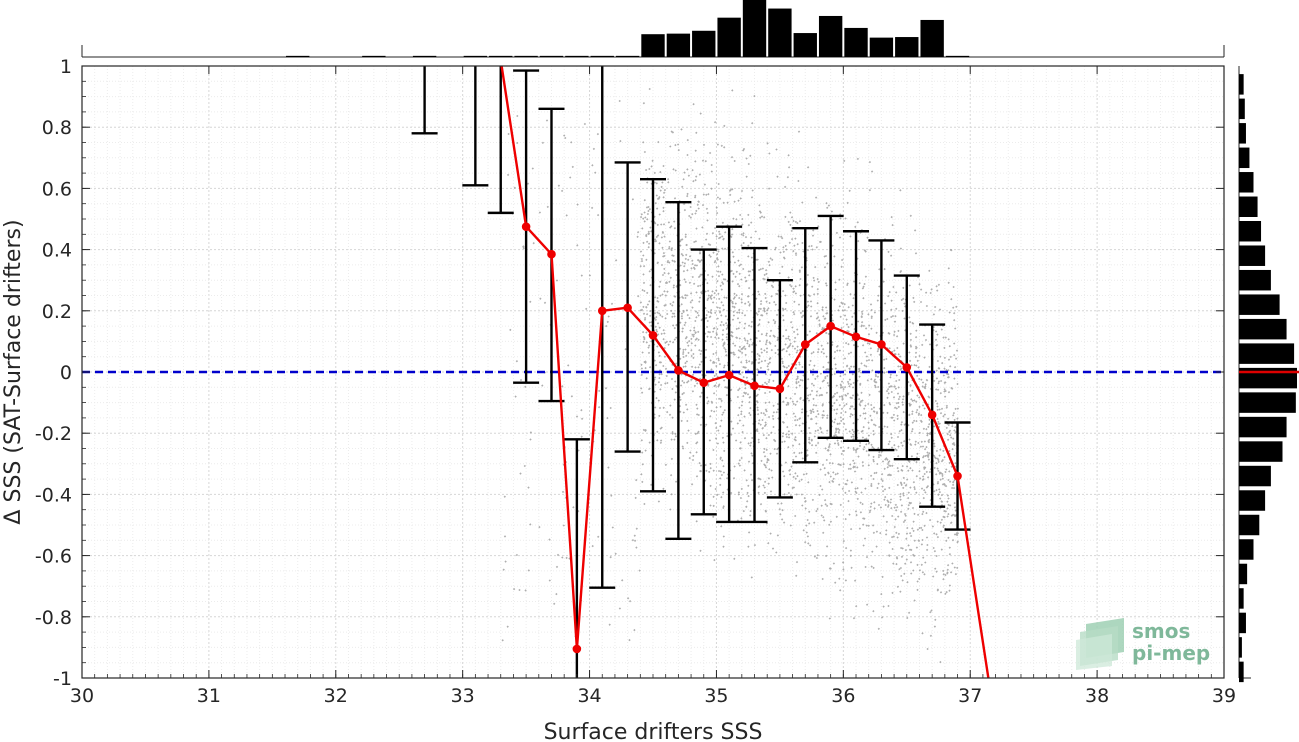  I want to click on y-tick-label: -0.4, so click(53, 495).